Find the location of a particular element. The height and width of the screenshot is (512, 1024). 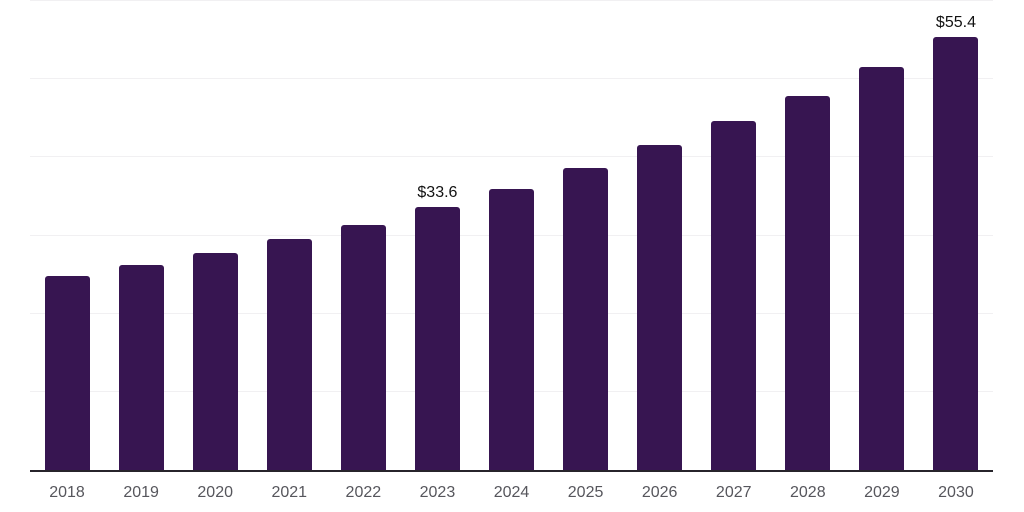

x-tick-2025: 2025 is located at coordinates (585, 492).